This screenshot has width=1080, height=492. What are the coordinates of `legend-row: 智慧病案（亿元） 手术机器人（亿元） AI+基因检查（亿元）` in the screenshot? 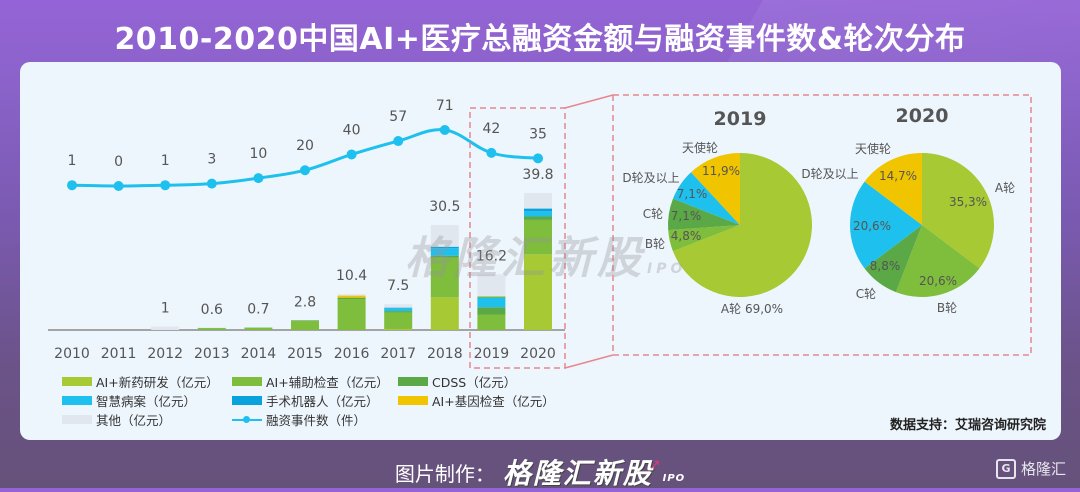 It's located at (330, 400).